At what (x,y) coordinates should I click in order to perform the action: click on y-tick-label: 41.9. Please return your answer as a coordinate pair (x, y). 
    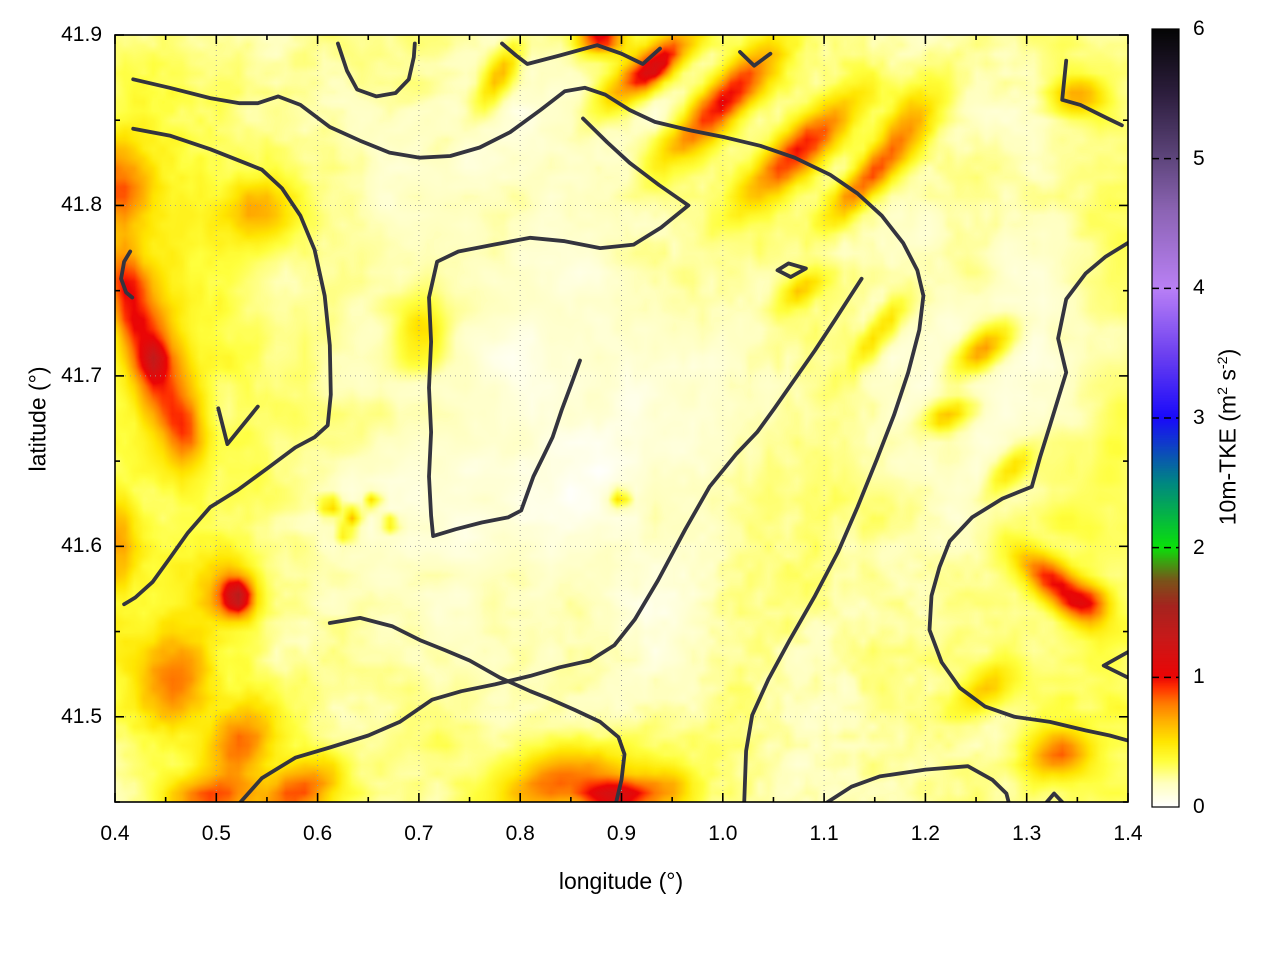
    Looking at the image, I should click on (81, 34).